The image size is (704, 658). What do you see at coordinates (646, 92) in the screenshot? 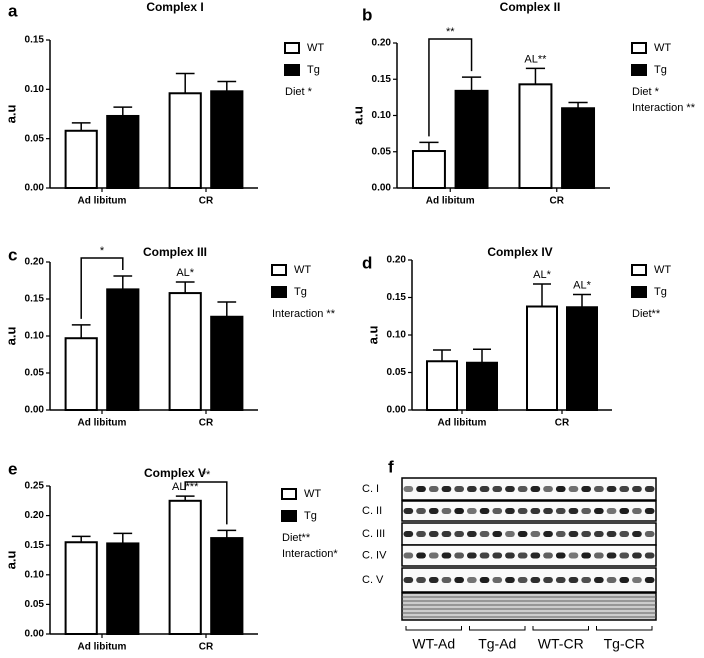
I see `stat-note: Diet *` at bounding box center [646, 92].